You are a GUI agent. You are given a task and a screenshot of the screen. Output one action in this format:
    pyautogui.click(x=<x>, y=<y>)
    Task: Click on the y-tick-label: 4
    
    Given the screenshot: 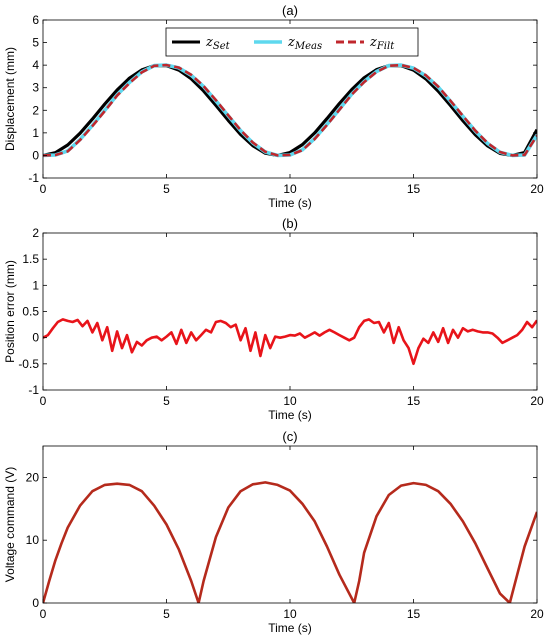 What is the action you would take?
    pyautogui.click(x=35, y=65)
    